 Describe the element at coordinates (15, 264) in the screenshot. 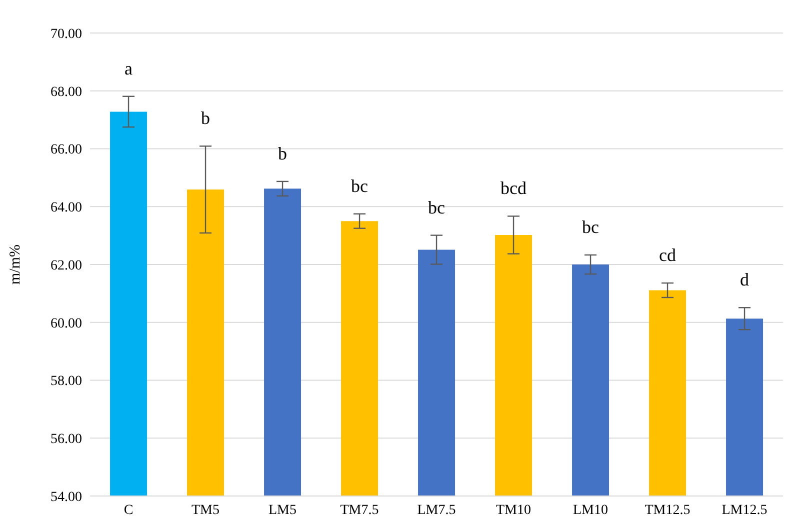

I see `y-axis-title: m/m%` at that location.